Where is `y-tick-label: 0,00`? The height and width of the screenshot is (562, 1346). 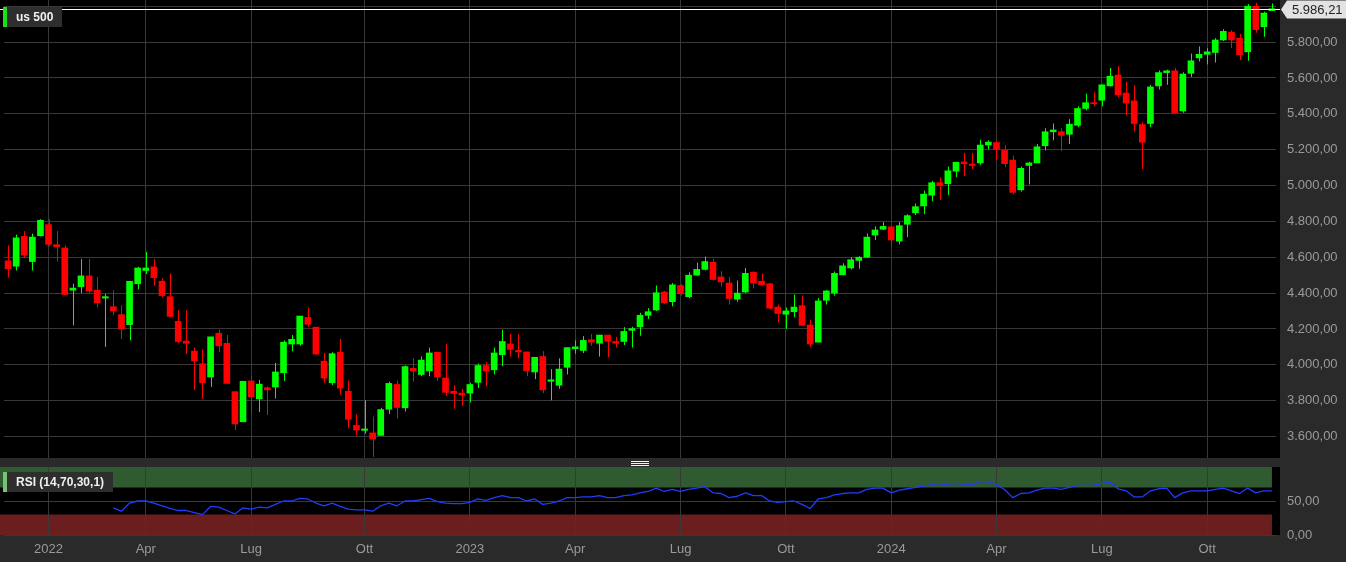
y-tick-label: 0,00 is located at coordinates (1300, 534).